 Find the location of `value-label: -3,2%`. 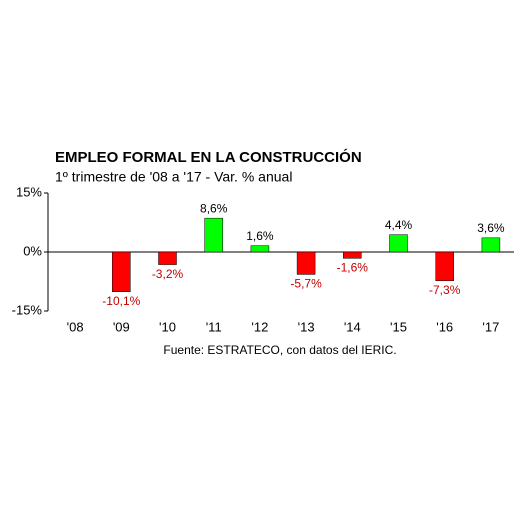

value-label: -3,2% is located at coordinates (168, 274).